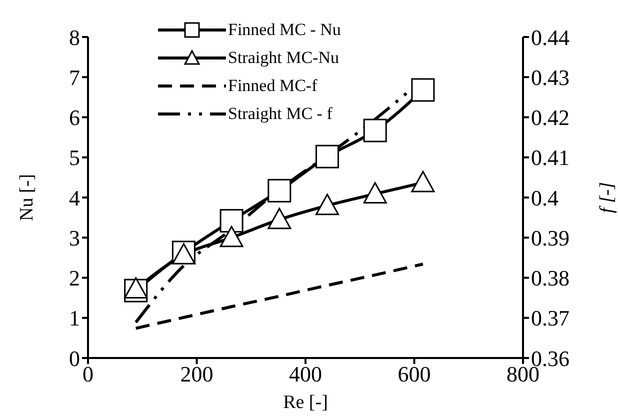 Image resolution: width=618 pixels, height=419 pixels. What do you see at coordinates (280, 114) in the screenshot?
I see `legend-label: Straight MC - f` at bounding box center [280, 114].